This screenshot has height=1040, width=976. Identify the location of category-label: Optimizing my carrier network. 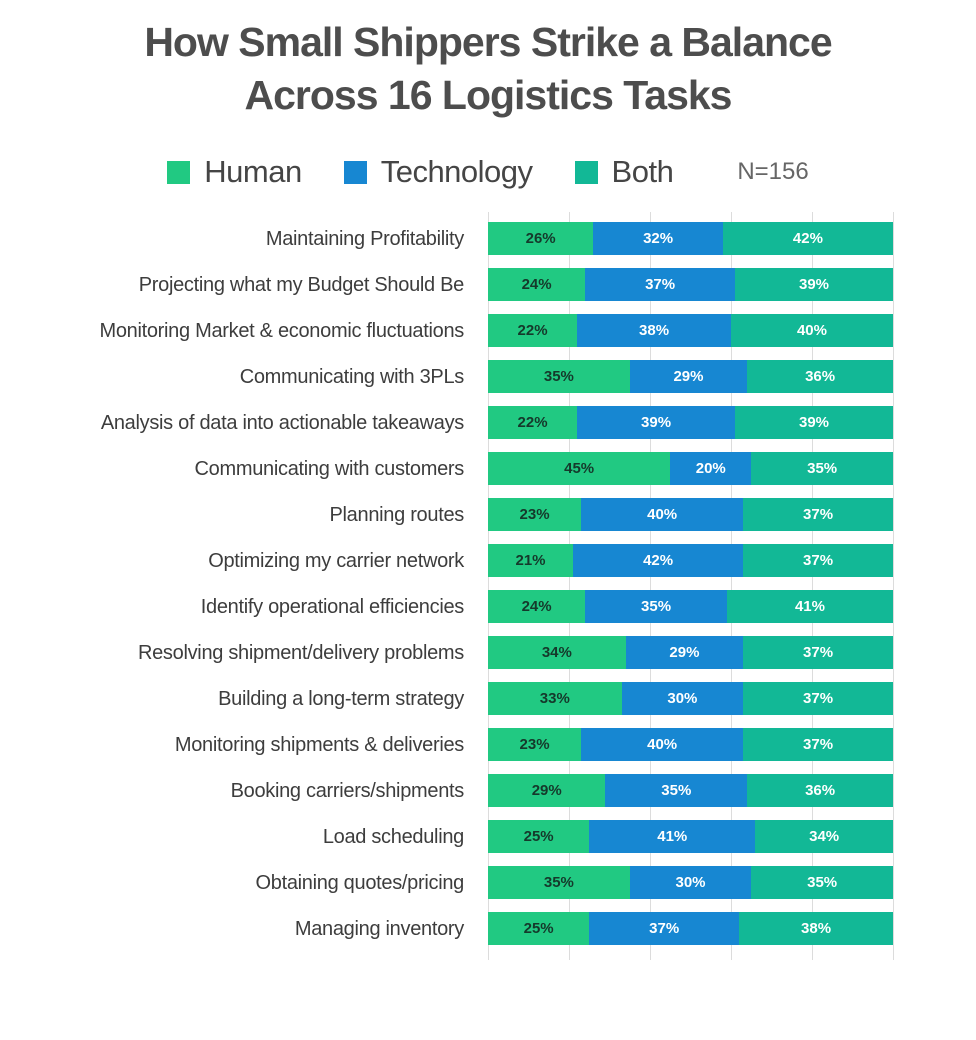
(336, 560).